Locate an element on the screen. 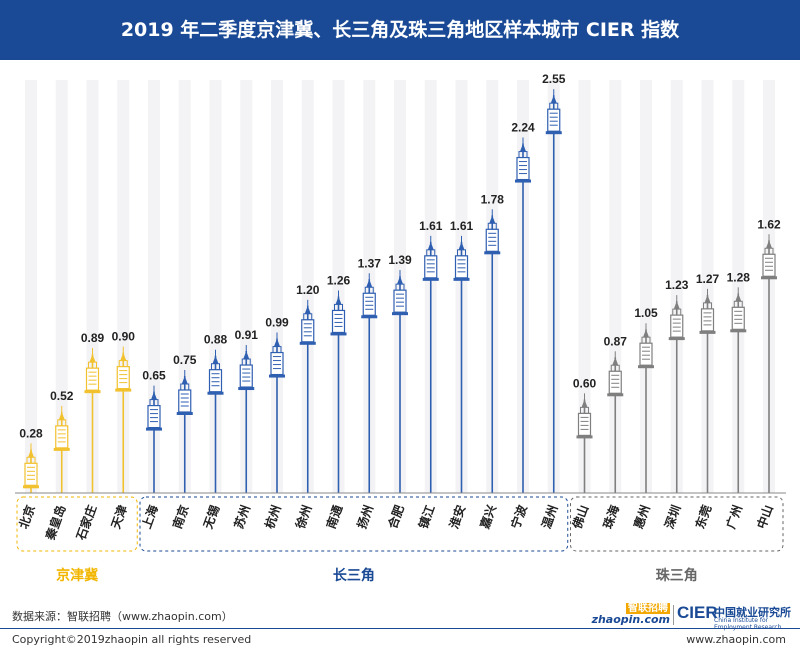 Image resolution: width=800 pixels, height=663 pixels. category-tick-label: 南通 is located at coordinates (334, 517).